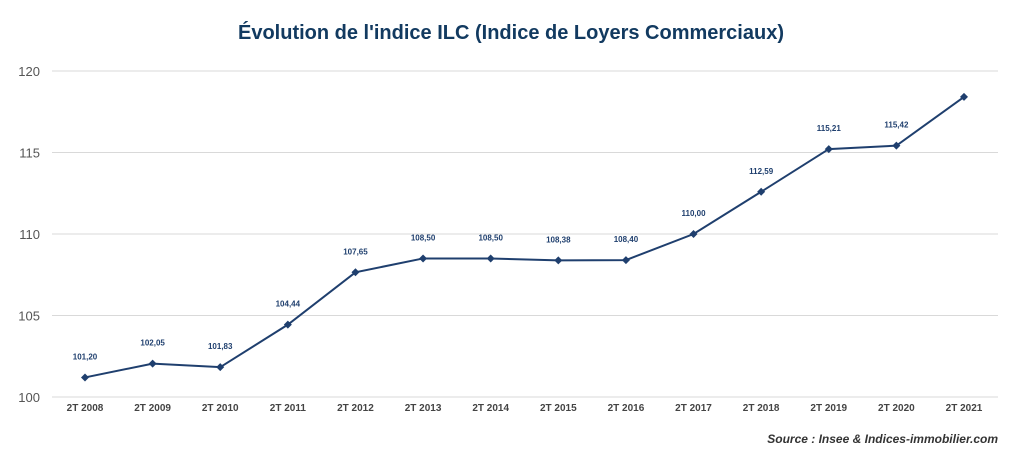  I want to click on y-tick-label: 100, so click(29, 397).